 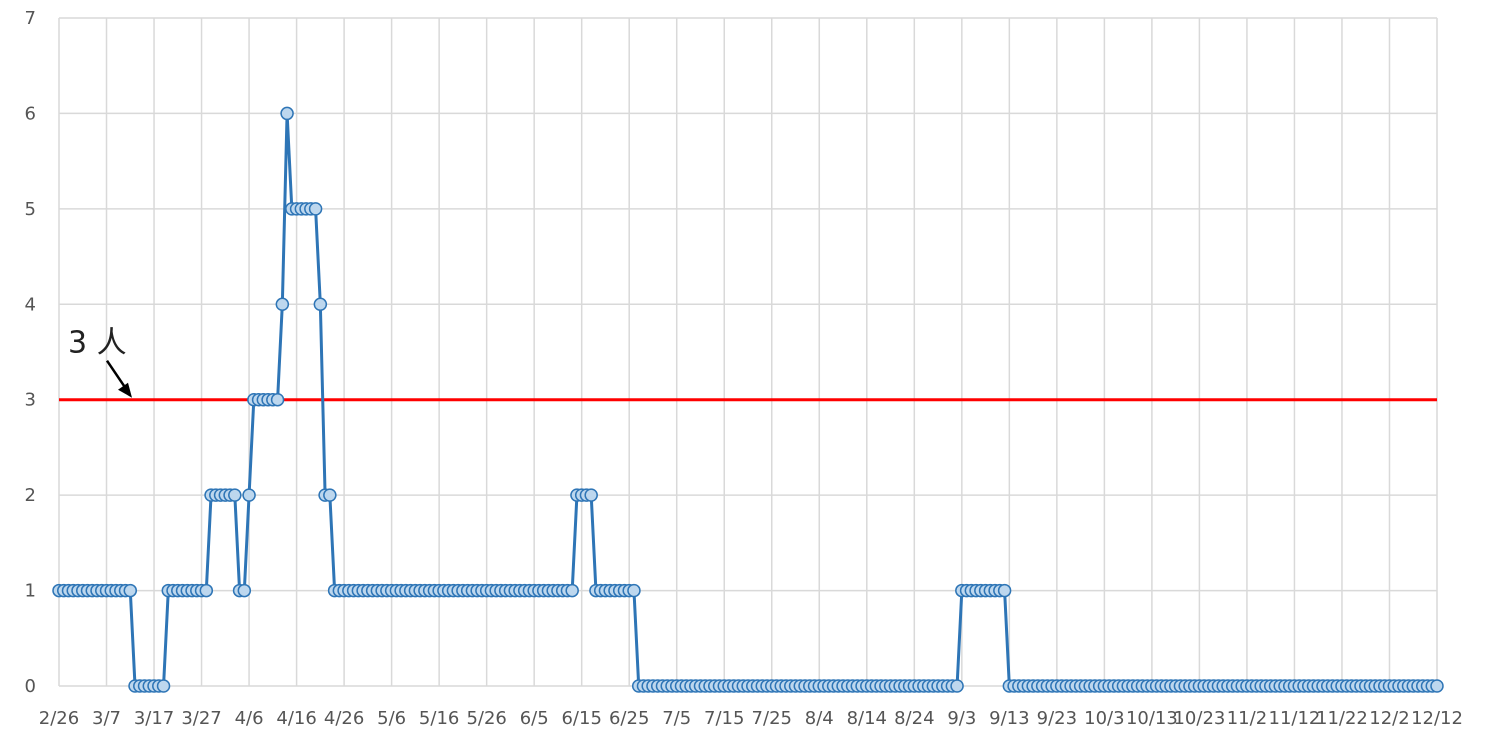 I want to click on x-tick-label: 6/5, so click(x=534, y=718).